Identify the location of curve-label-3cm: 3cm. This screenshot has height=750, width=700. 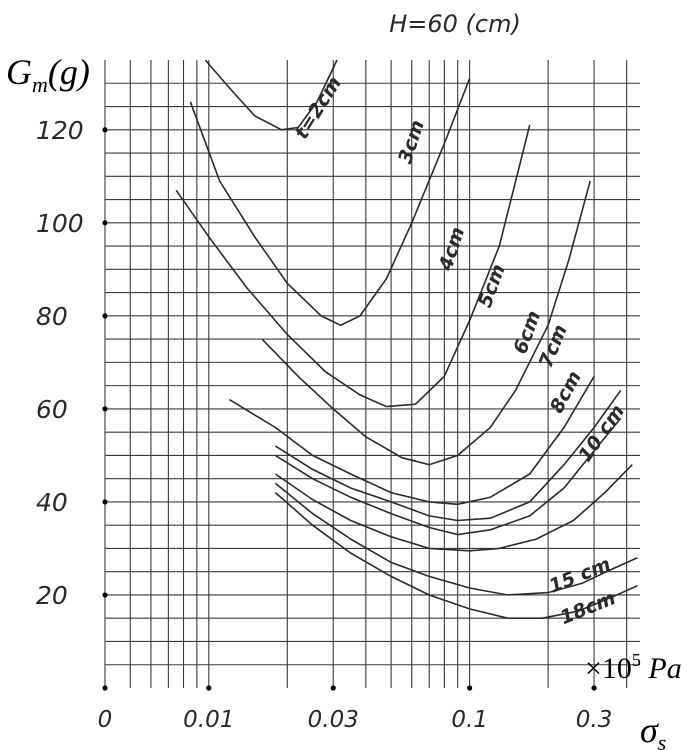
(411, 141).